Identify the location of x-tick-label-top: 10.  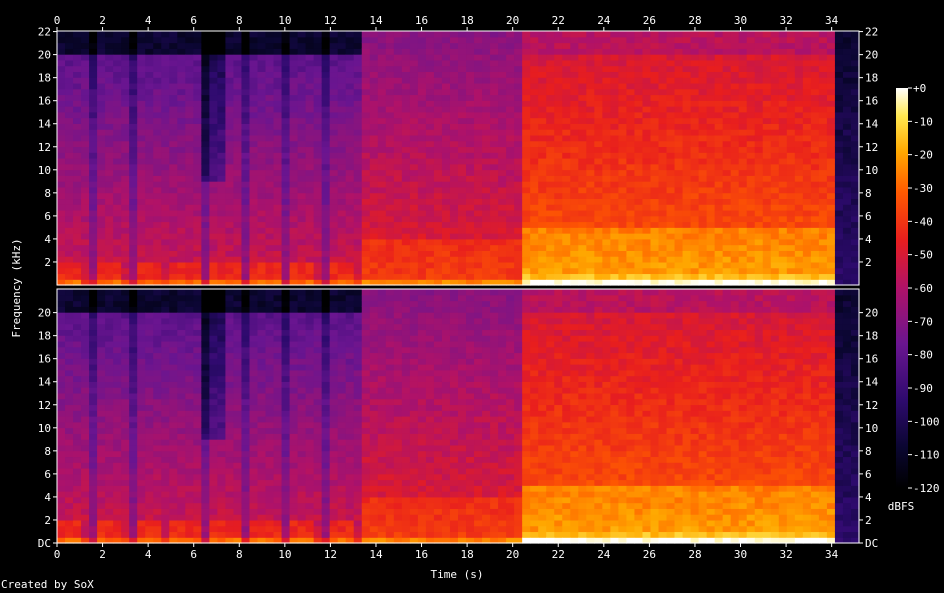
(284, 20).